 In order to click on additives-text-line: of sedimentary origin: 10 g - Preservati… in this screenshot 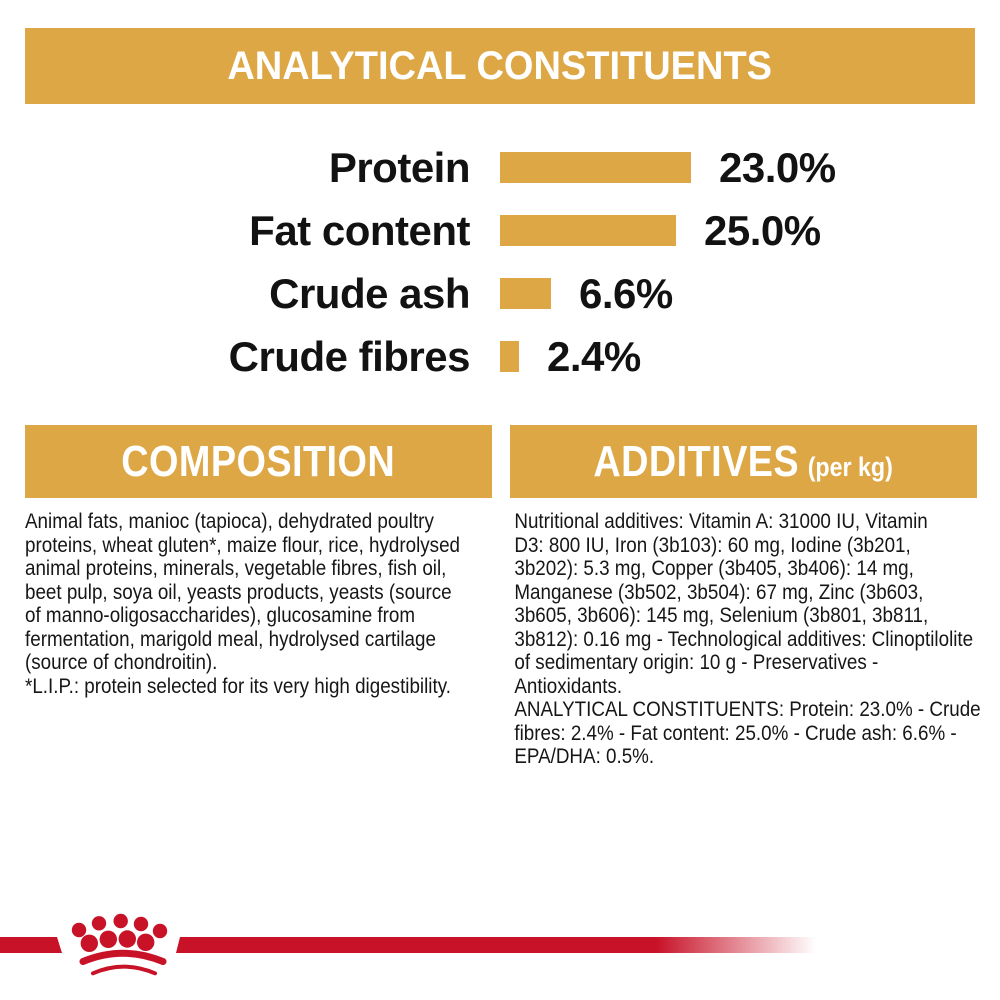, I will do `click(696, 662)`.